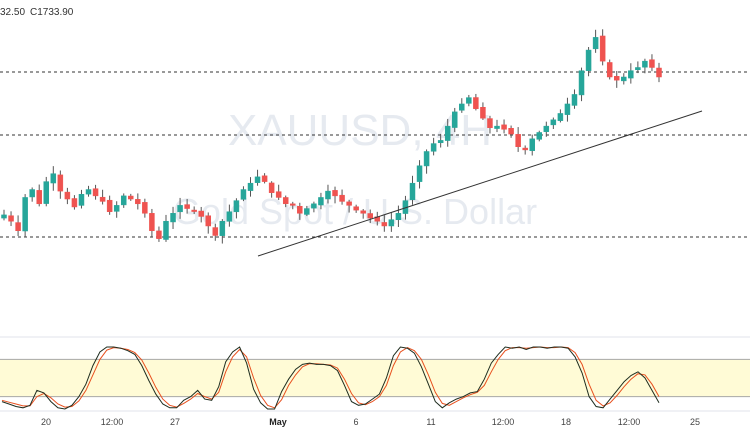 The width and height of the screenshot is (750, 435). I want to click on time-axis: 20 12:00 27 May 6 11 12:00 18 12:00 25, so click(370, 422).